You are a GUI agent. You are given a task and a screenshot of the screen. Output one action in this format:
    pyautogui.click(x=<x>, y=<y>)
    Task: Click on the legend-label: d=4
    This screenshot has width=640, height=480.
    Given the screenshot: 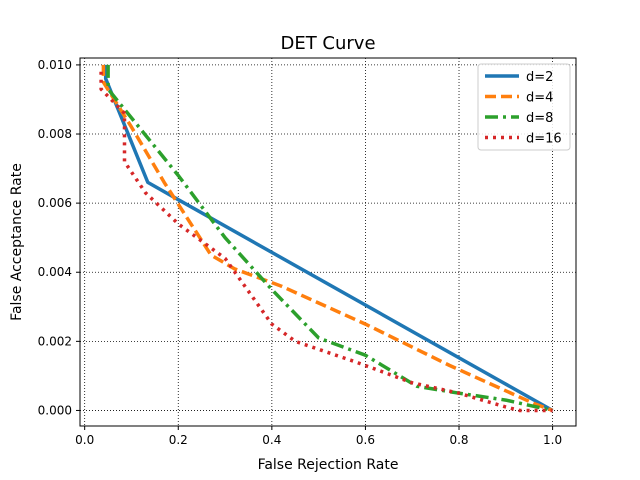 What is the action you would take?
    pyautogui.click(x=539, y=98)
    